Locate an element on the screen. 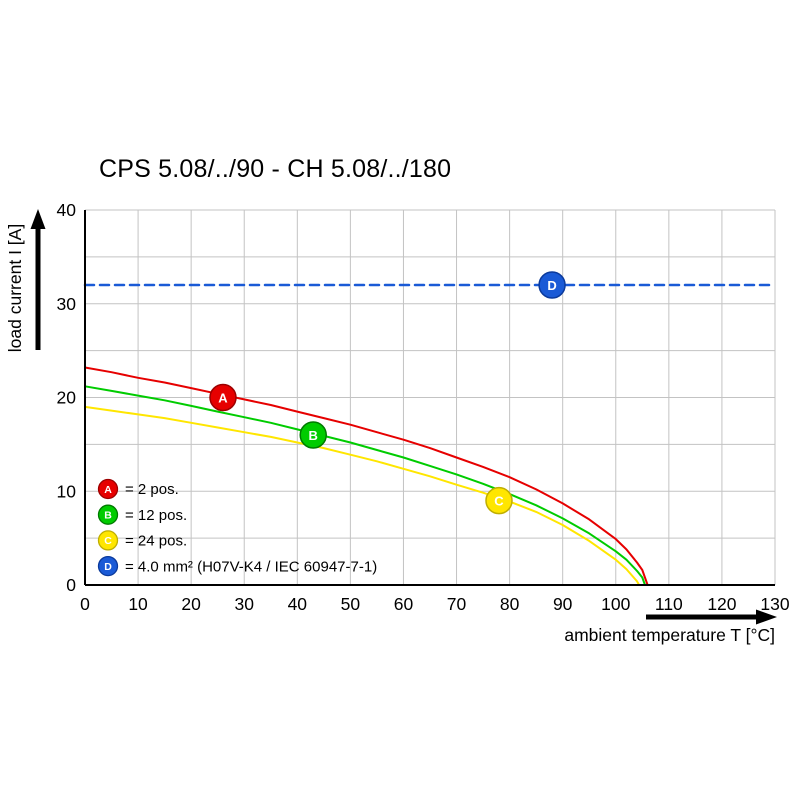  x-tick-label: 40 is located at coordinates (298, 604).